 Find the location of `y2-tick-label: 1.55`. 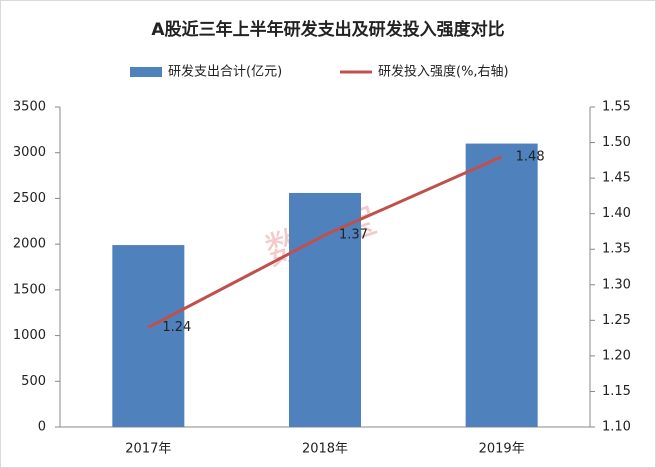

y2-tick-label: 1.55 is located at coordinates (616, 107).